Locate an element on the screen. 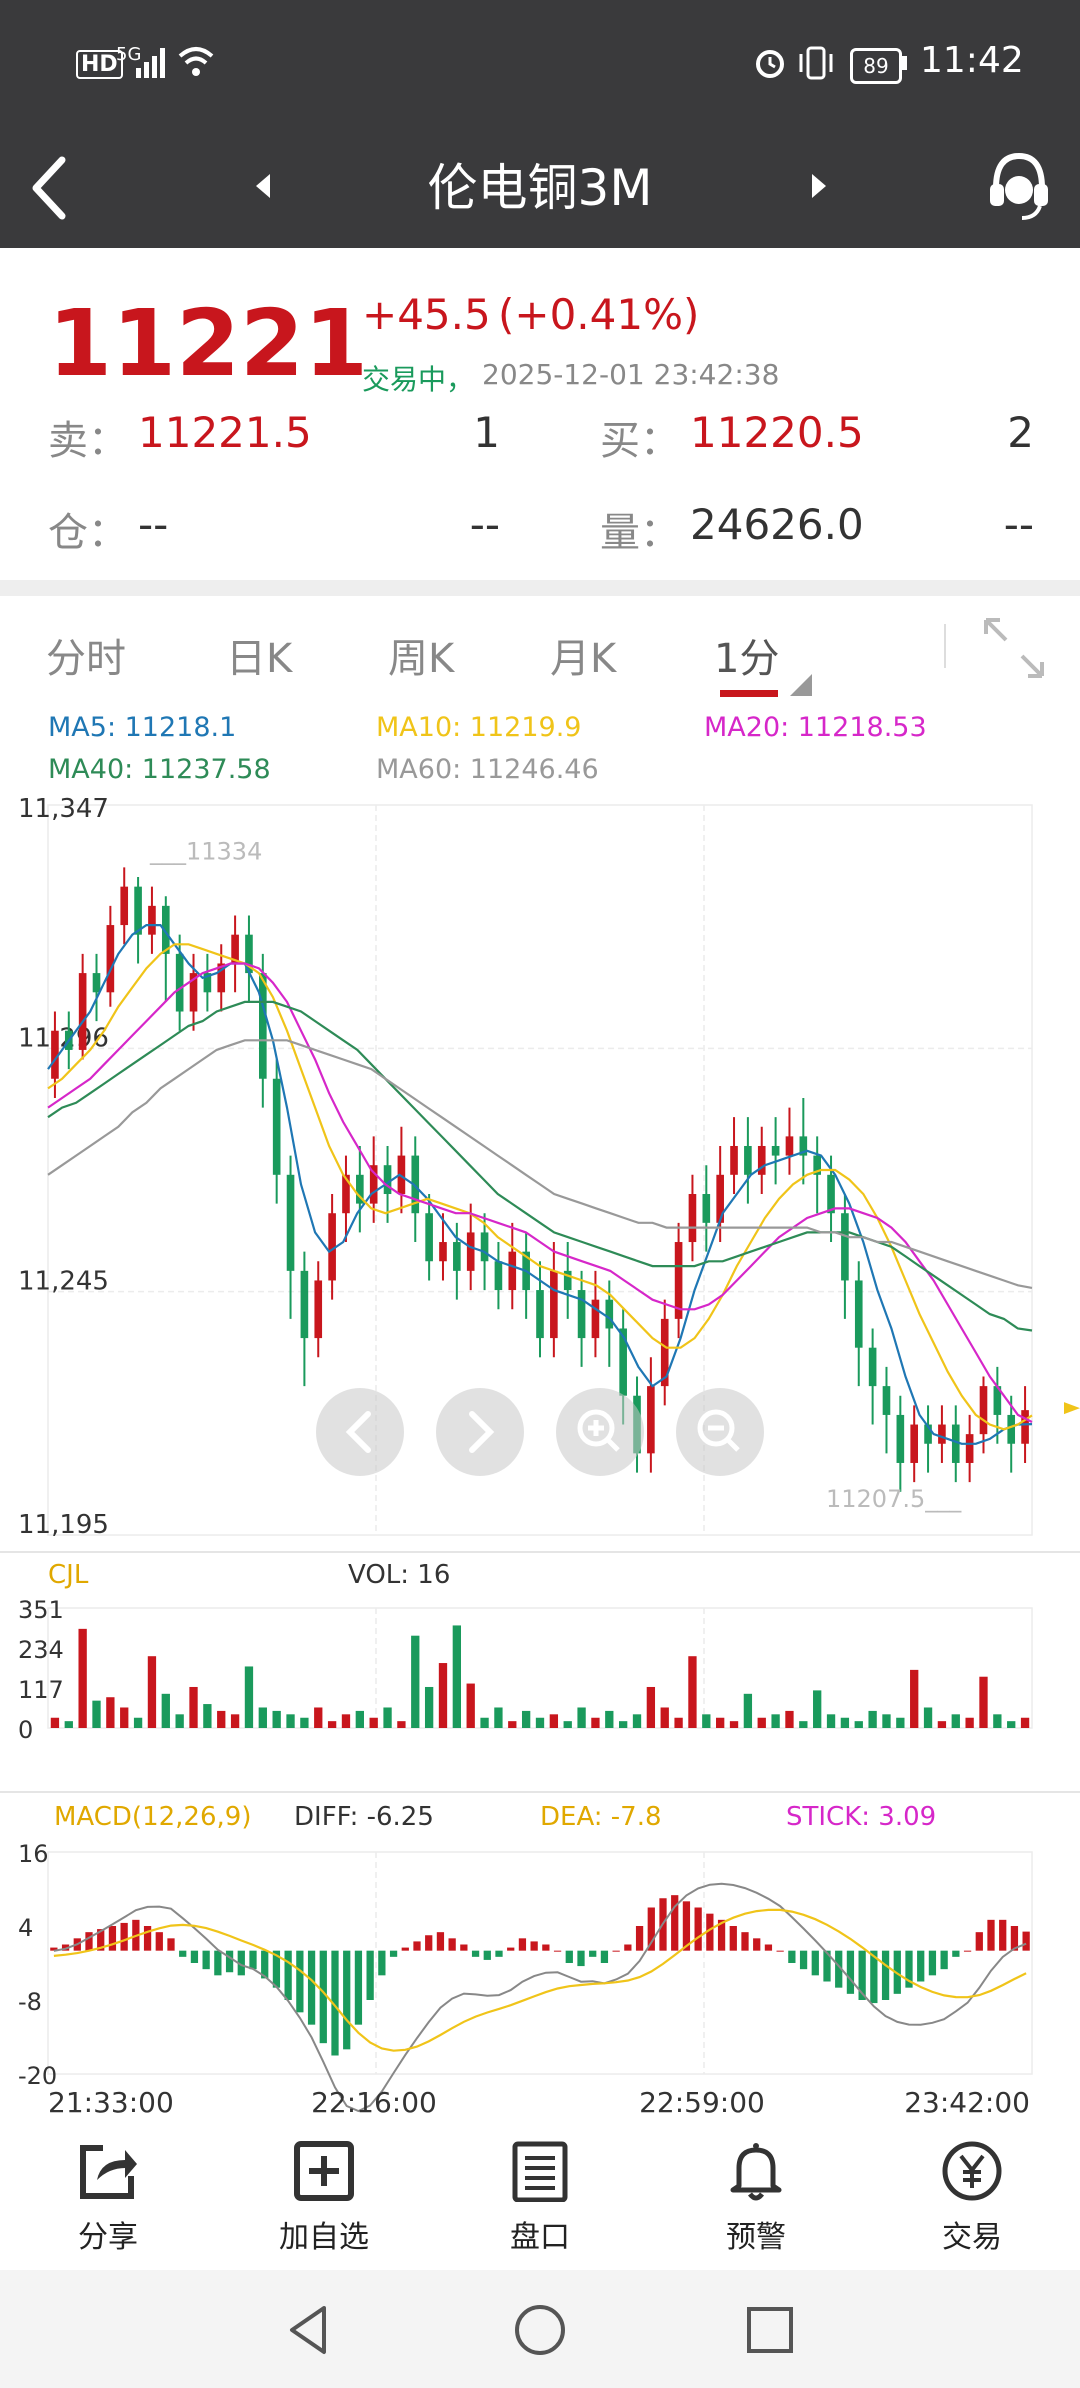 The width and height of the screenshot is (1080, 2388). macd-diff: DIFF: -6.25 is located at coordinates (364, 1817).